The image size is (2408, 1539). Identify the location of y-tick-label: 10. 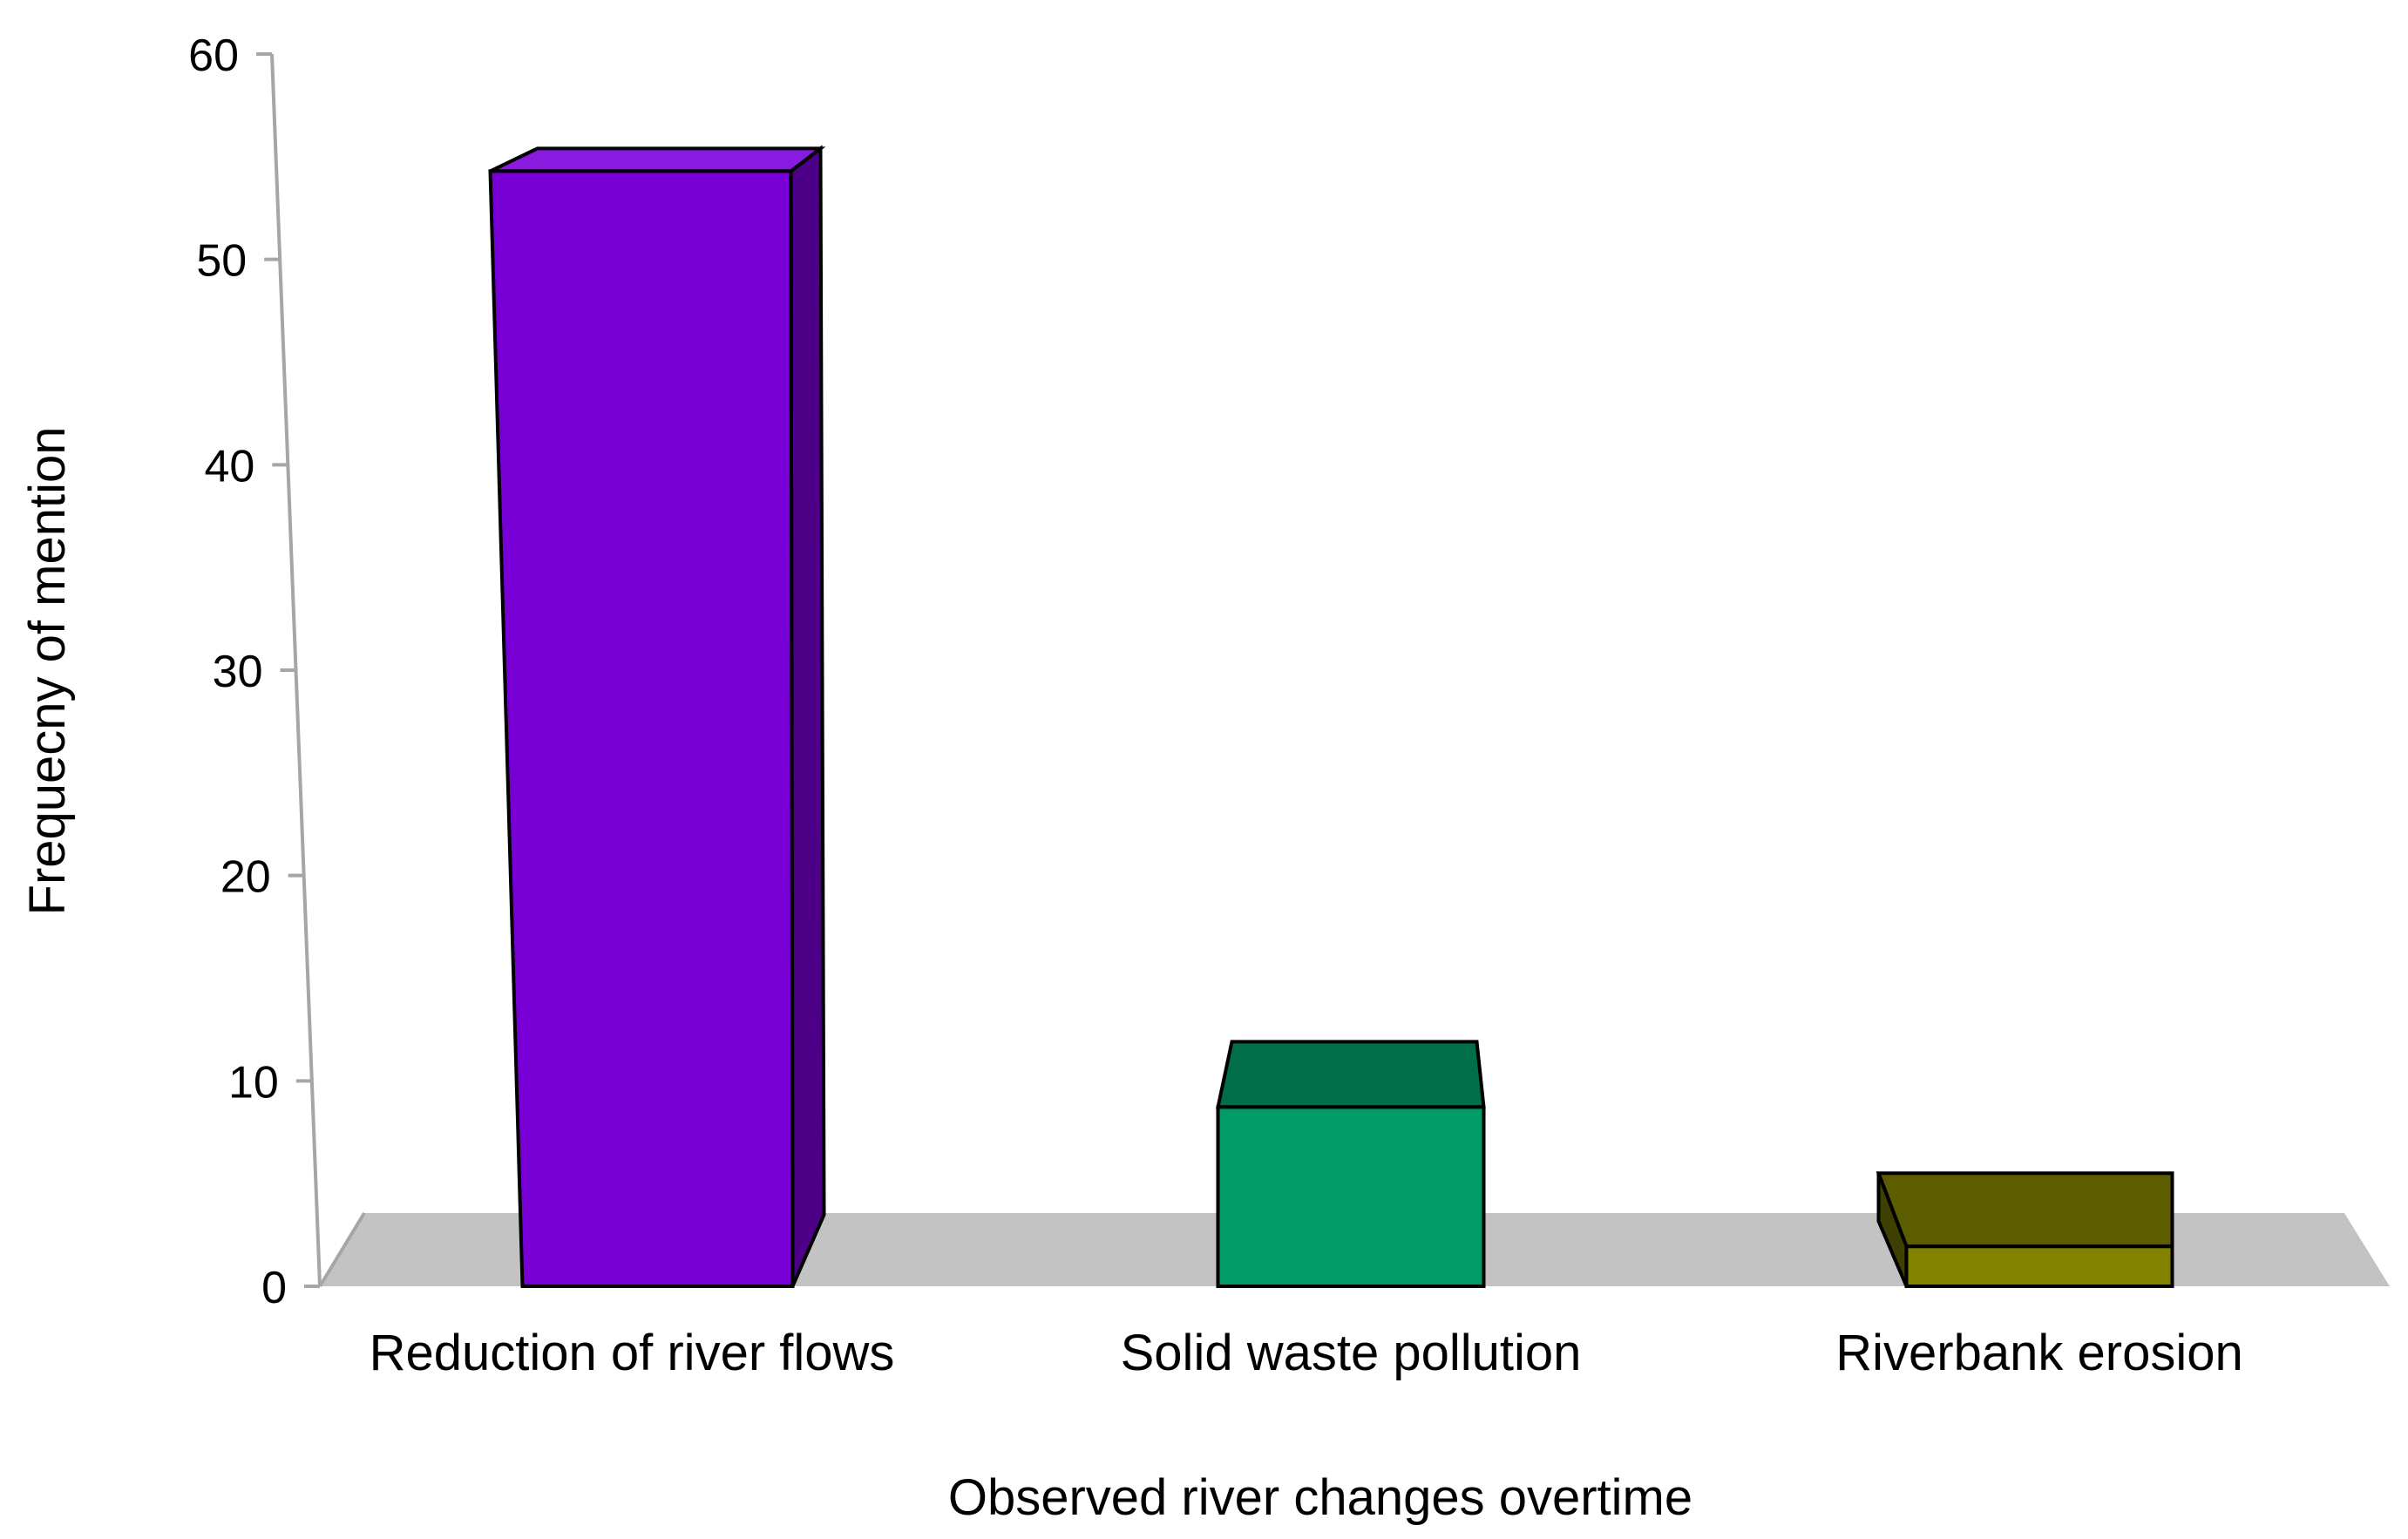
(253, 1082).